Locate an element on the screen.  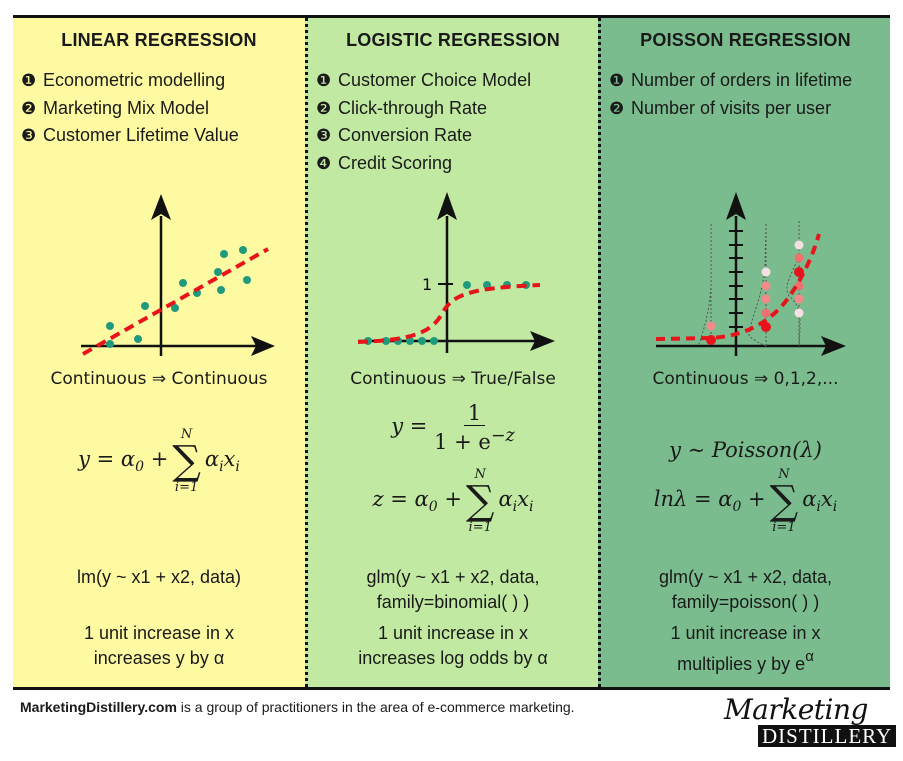
poisson-regression-plot is located at coordinates (750, 274).